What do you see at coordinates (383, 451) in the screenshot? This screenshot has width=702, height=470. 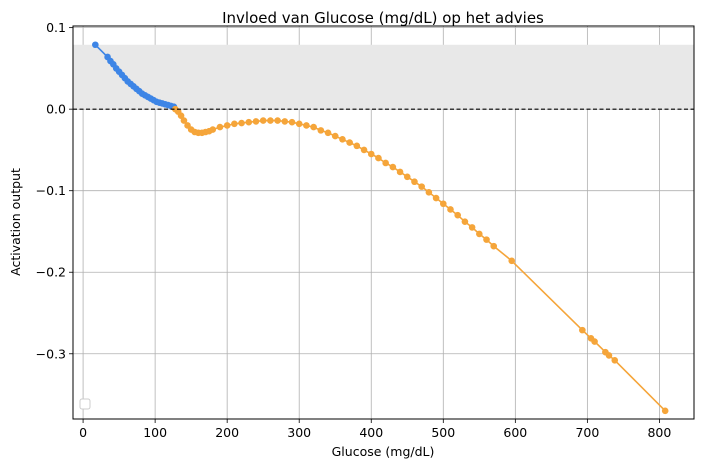 I see `x-axis-label: Glucose (mg/dL)` at bounding box center [383, 451].